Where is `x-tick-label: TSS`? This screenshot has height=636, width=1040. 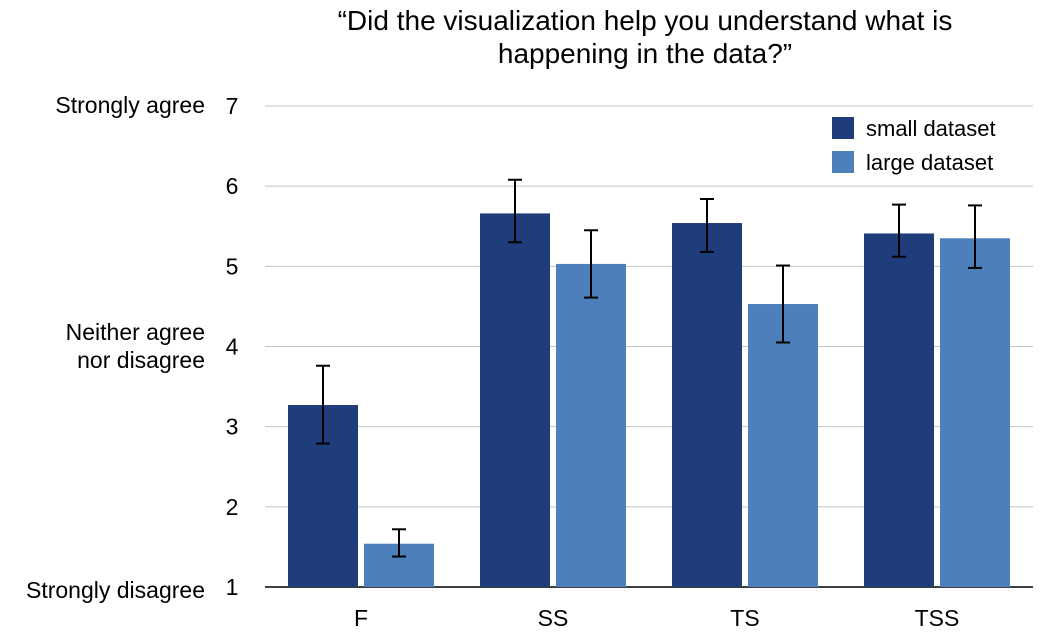 x-tick-label: TSS is located at coordinates (937, 618).